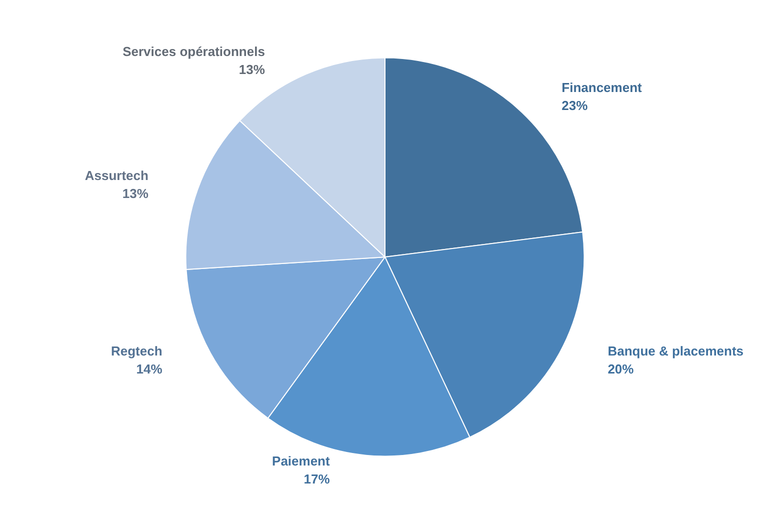  What do you see at coordinates (575, 105) in the screenshot?
I see `data-label: 23%` at bounding box center [575, 105].